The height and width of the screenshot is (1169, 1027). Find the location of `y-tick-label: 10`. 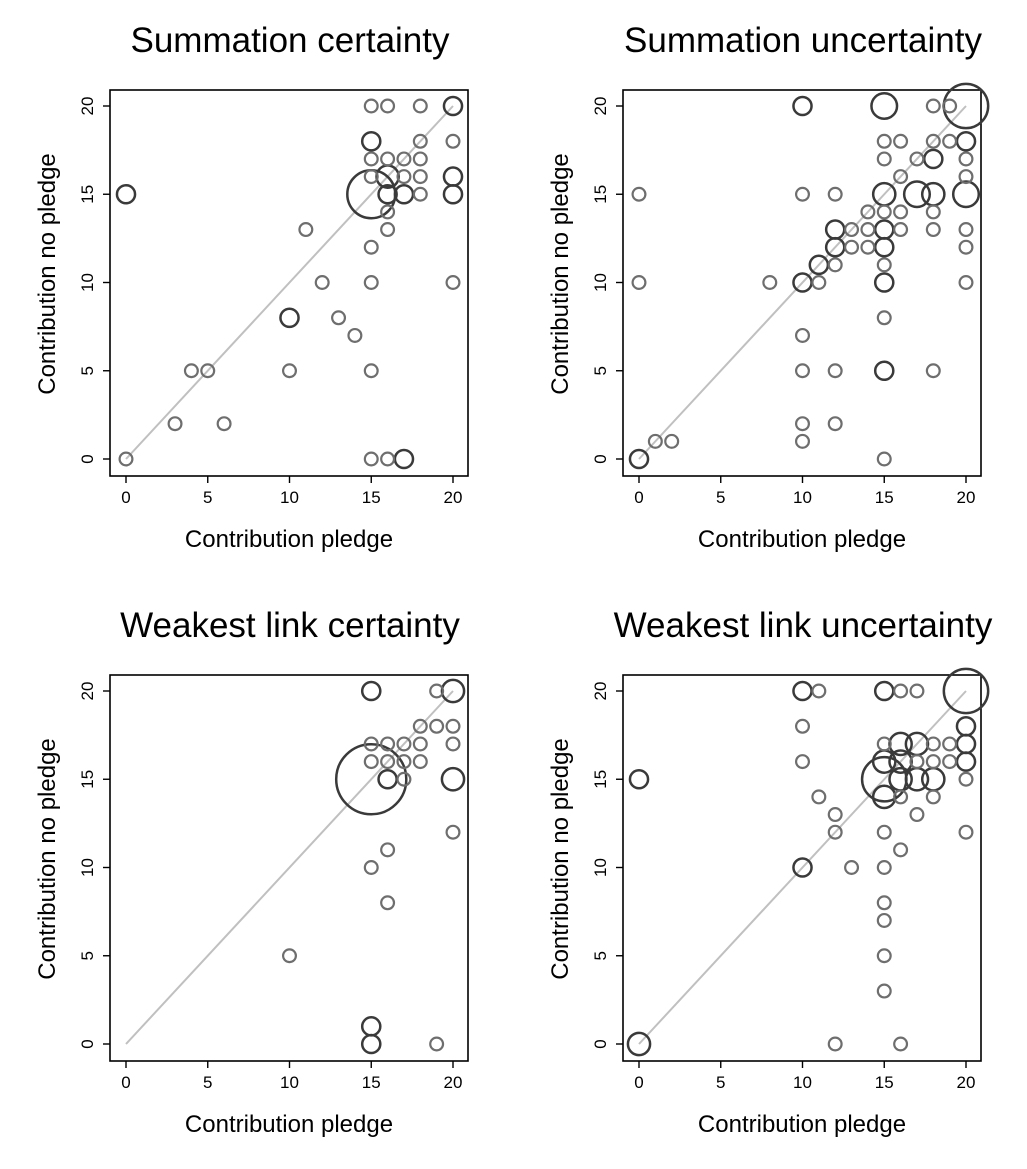

y-tick-label: 10 is located at coordinates (87, 282).